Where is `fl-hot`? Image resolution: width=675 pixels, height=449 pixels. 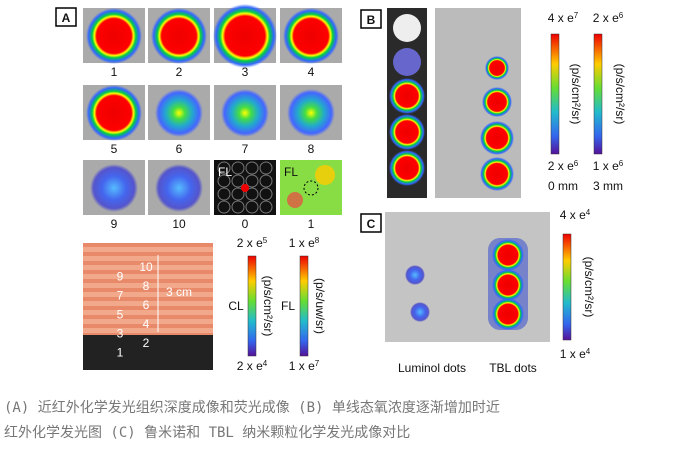
fl-hot is located at coordinates (325, 175).